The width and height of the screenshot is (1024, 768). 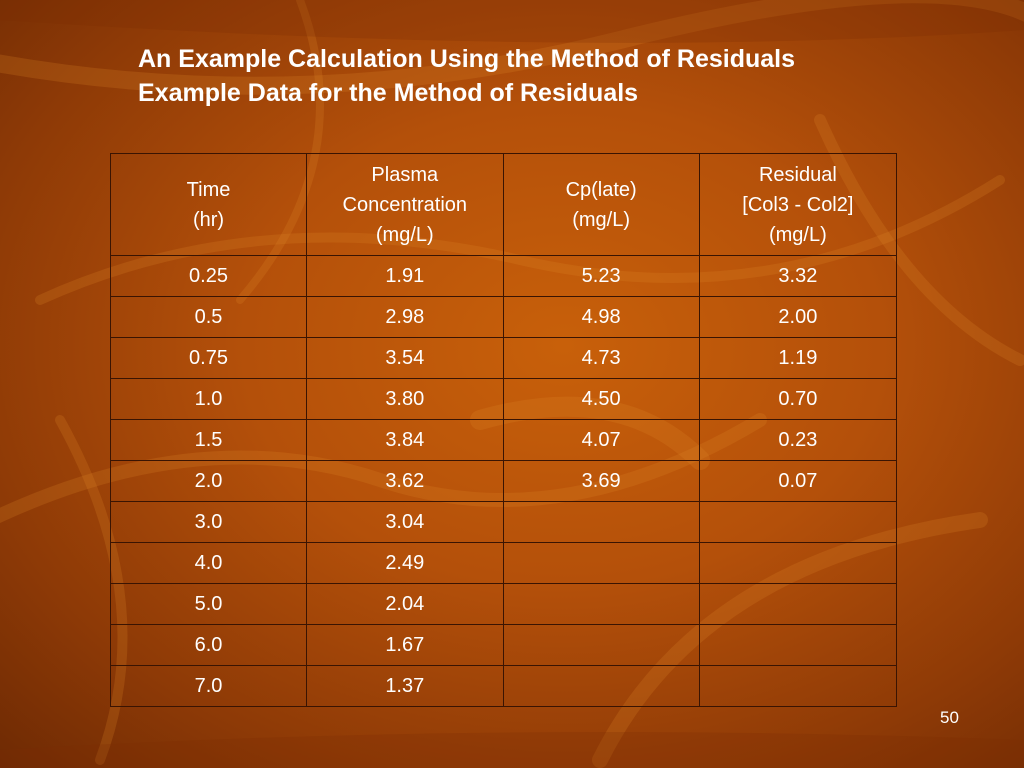 I want to click on column-header-plasma-concentration: Plasma Concentration (mg/L), so click(x=405, y=204).